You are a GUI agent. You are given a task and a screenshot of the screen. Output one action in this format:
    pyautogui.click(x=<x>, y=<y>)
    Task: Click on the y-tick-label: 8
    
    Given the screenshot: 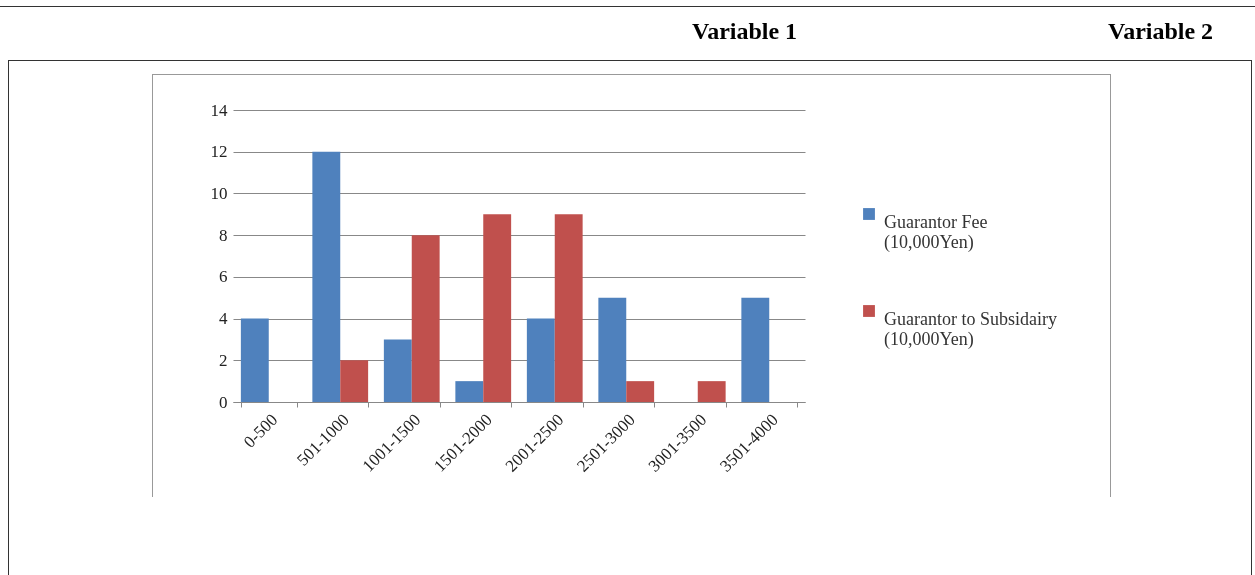 What is the action you would take?
    pyautogui.click(x=223, y=235)
    